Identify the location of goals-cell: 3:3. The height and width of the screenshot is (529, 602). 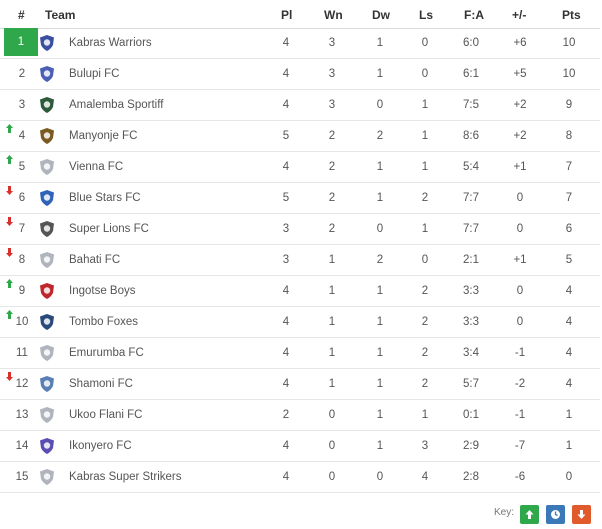
(471, 322).